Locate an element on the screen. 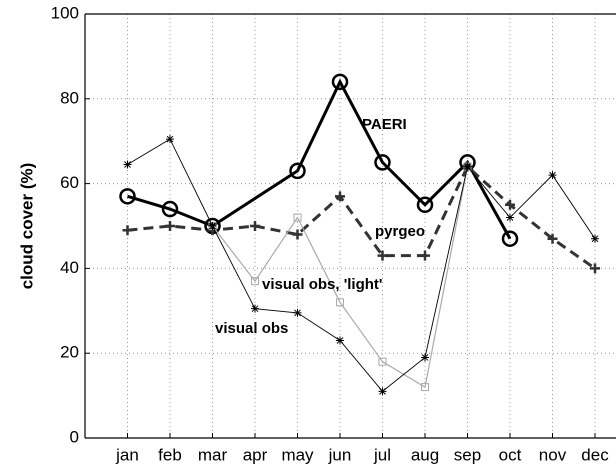  series-label: visual obs, 'light' is located at coordinates (322, 284).